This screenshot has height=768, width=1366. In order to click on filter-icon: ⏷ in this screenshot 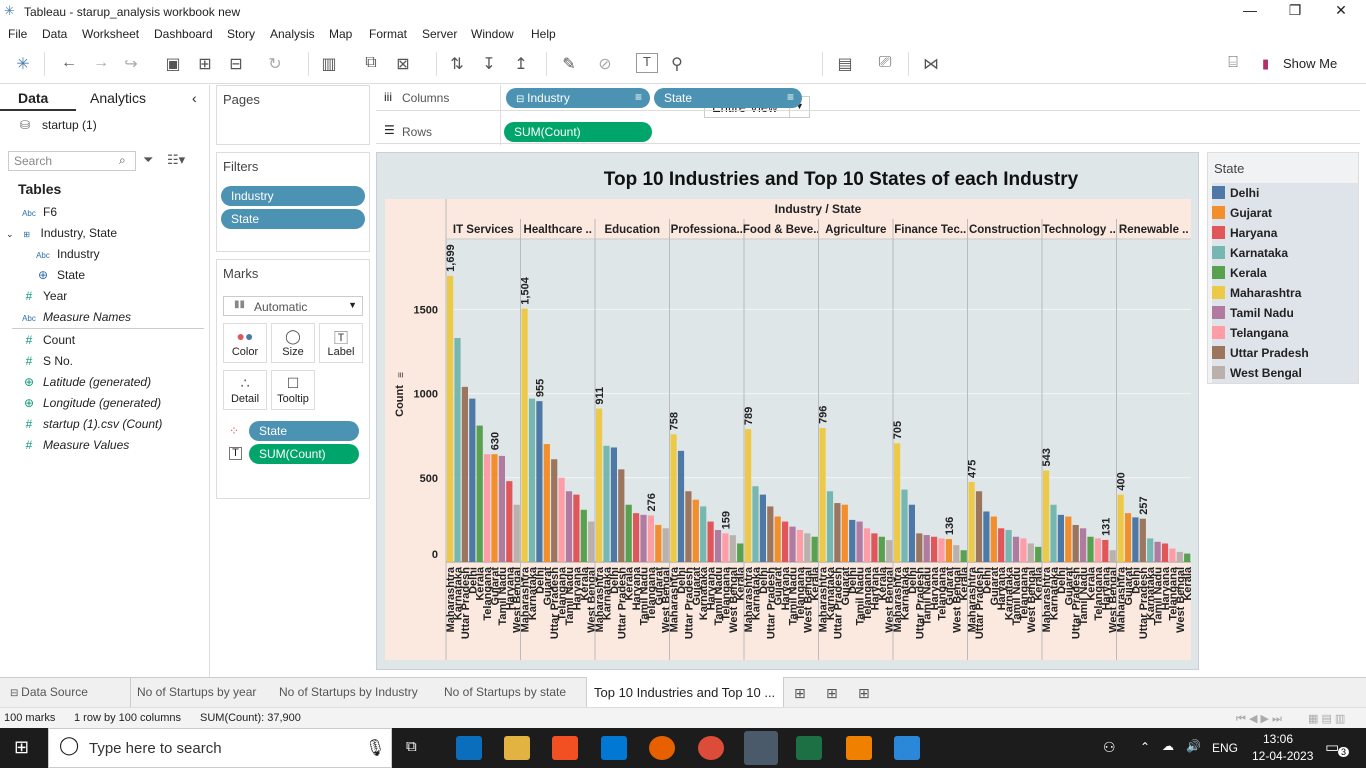, I will do `click(148, 159)`.